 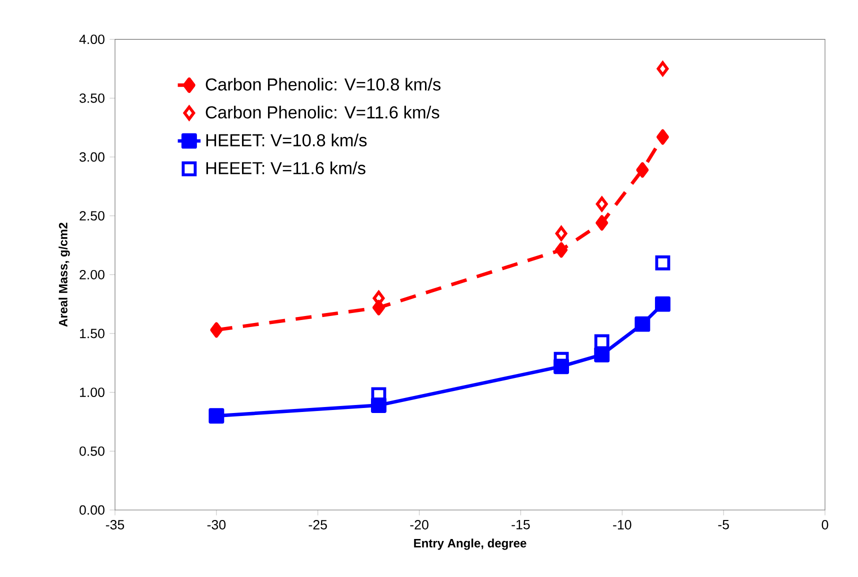 What do you see at coordinates (470, 544) in the screenshot?
I see `x-axis-title: Entry Angle, degree` at bounding box center [470, 544].